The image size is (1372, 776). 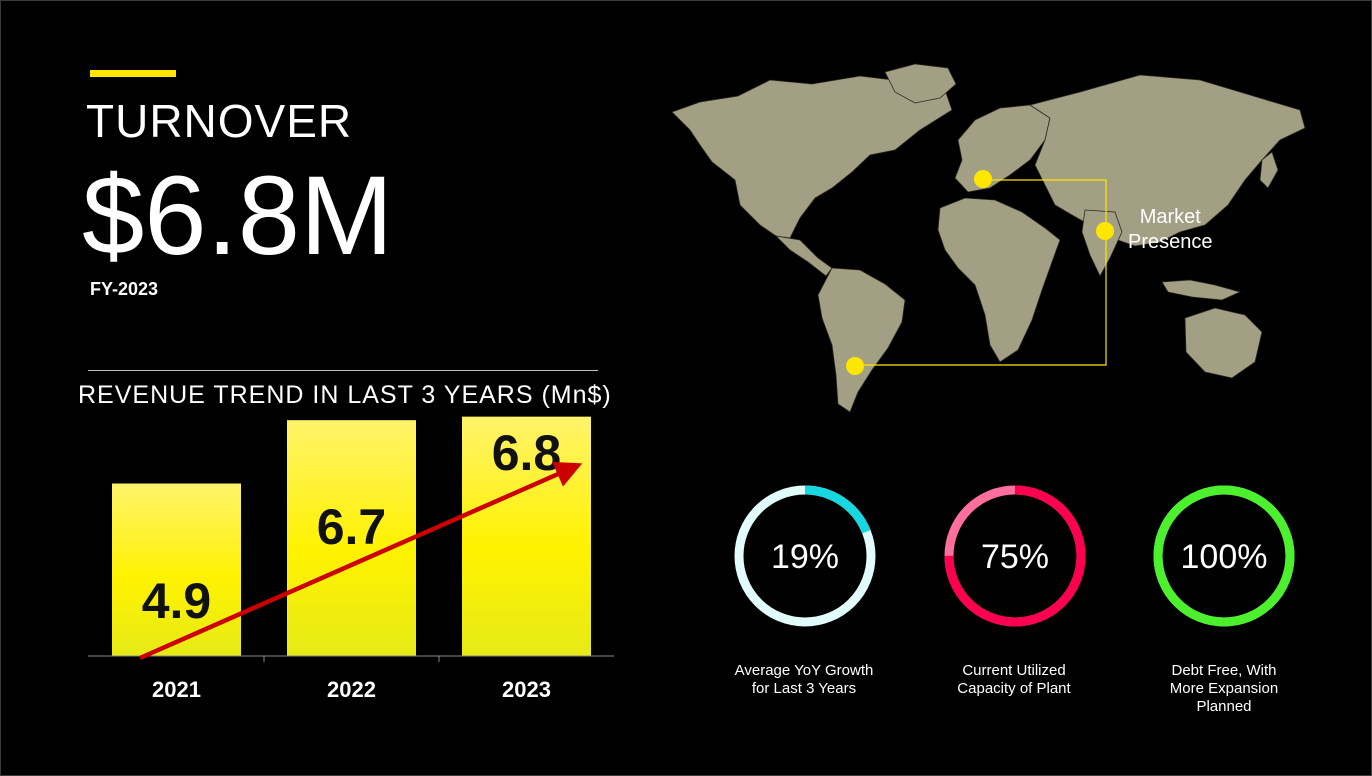 I want to click on africa-shape, so click(x=999, y=280).